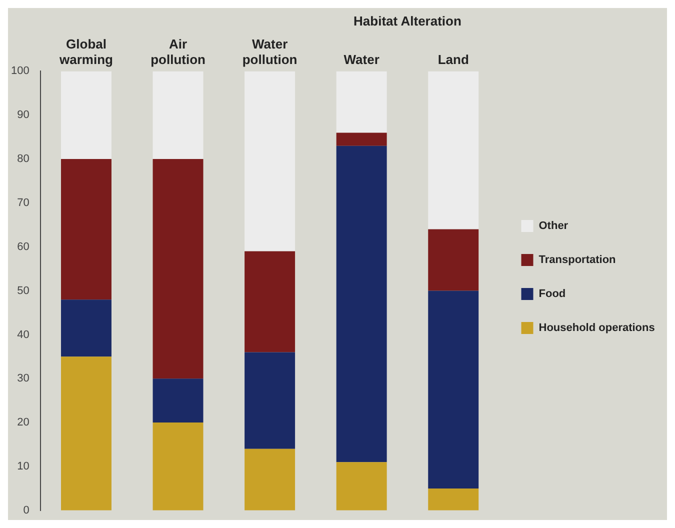  Describe the element at coordinates (23, 422) in the screenshot. I see `y-tick-label: 20` at that location.